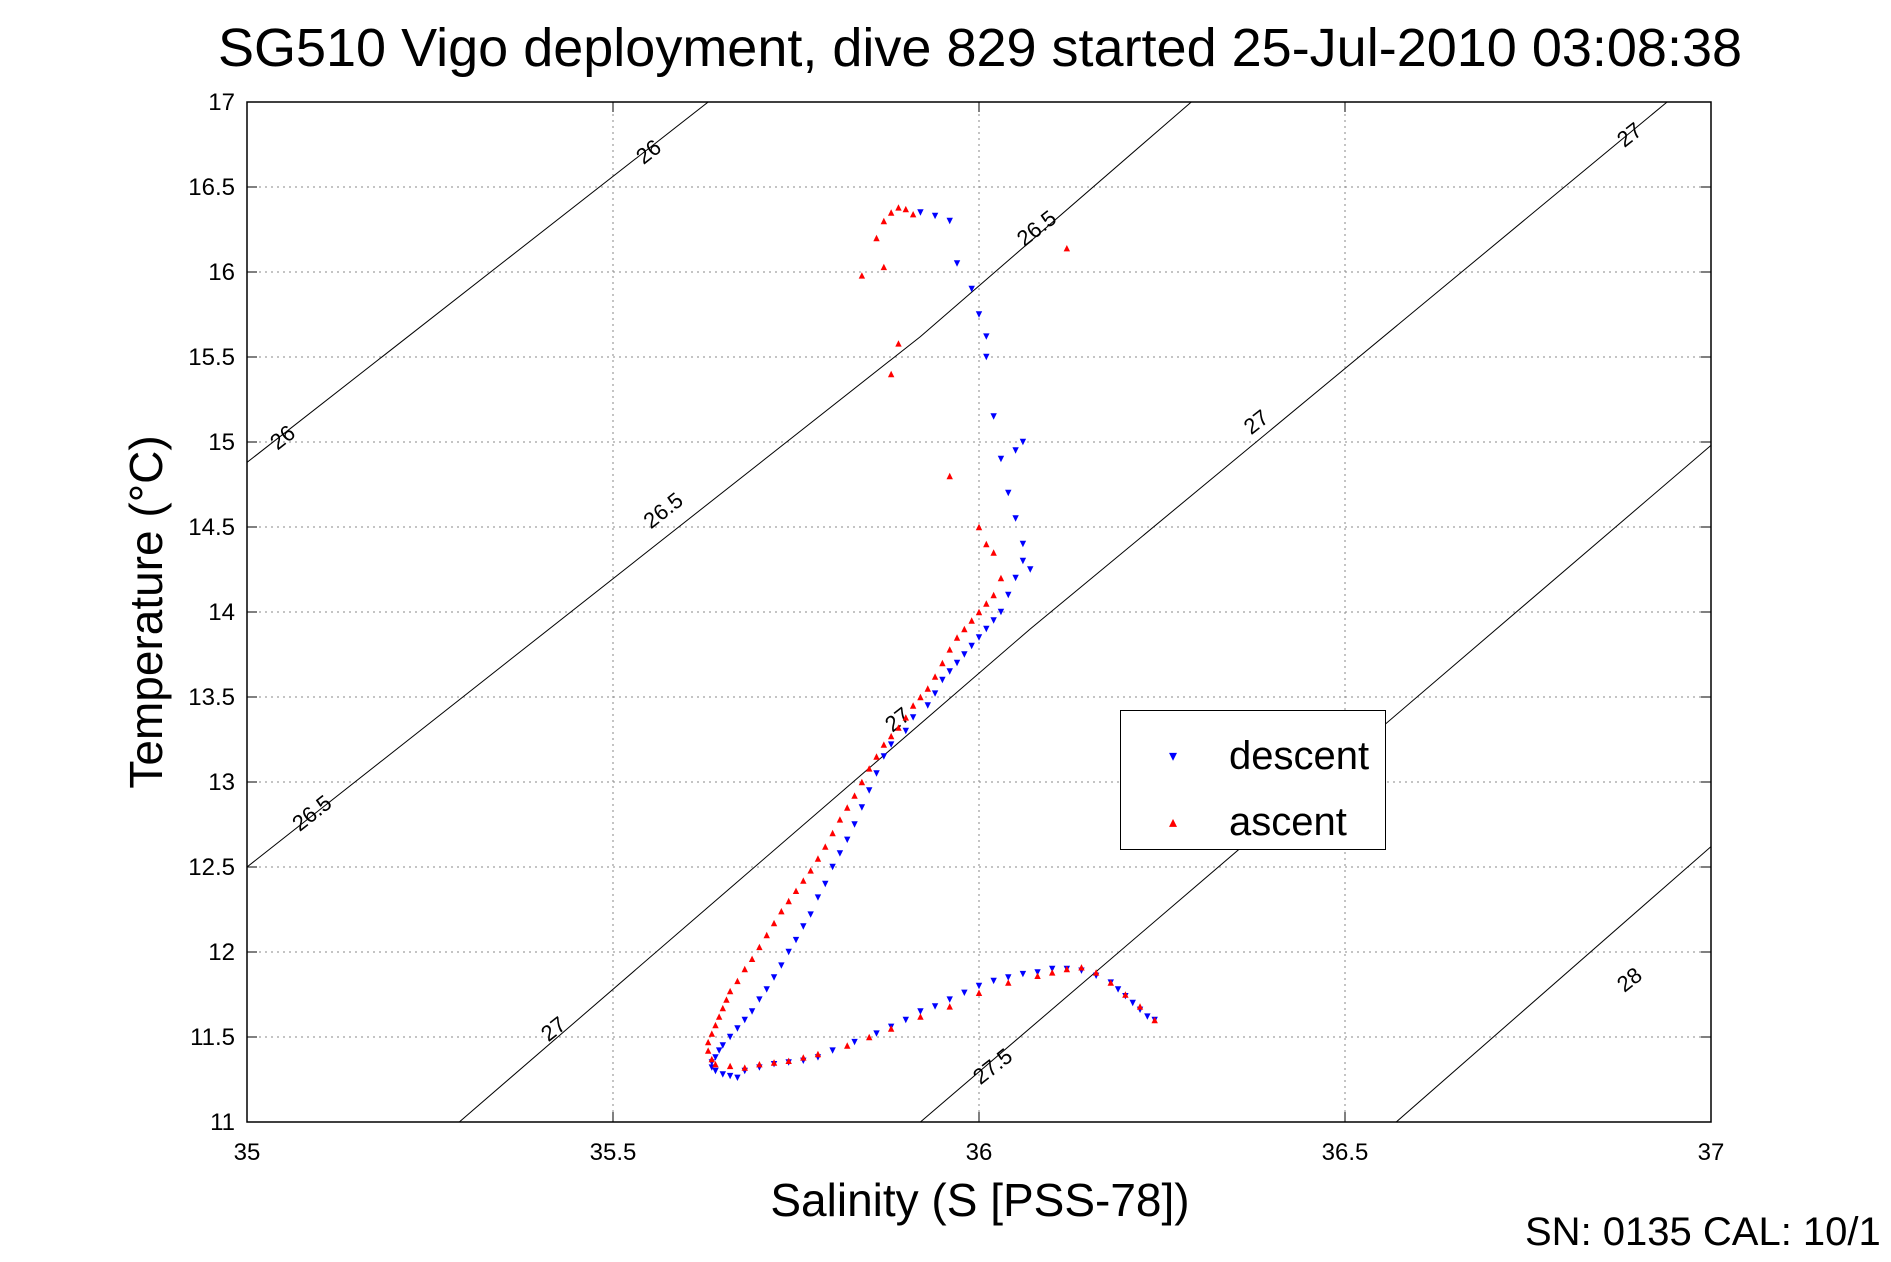 The height and width of the screenshot is (1262, 1891). What do you see at coordinates (221, 612) in the screenshot?
I see `y-tick-label: 14` at bounding box center [221, 612].